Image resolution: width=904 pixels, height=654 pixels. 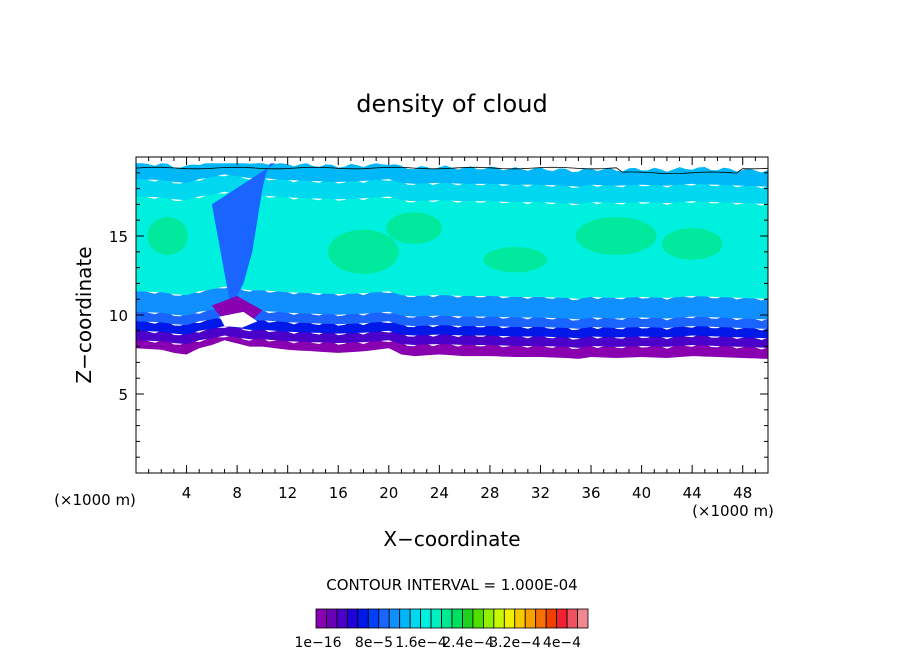 What do you see at coordinates (451, 104) in the screenshot?
I see `chart-title: density of cloud` at bounding box center [451, 104].